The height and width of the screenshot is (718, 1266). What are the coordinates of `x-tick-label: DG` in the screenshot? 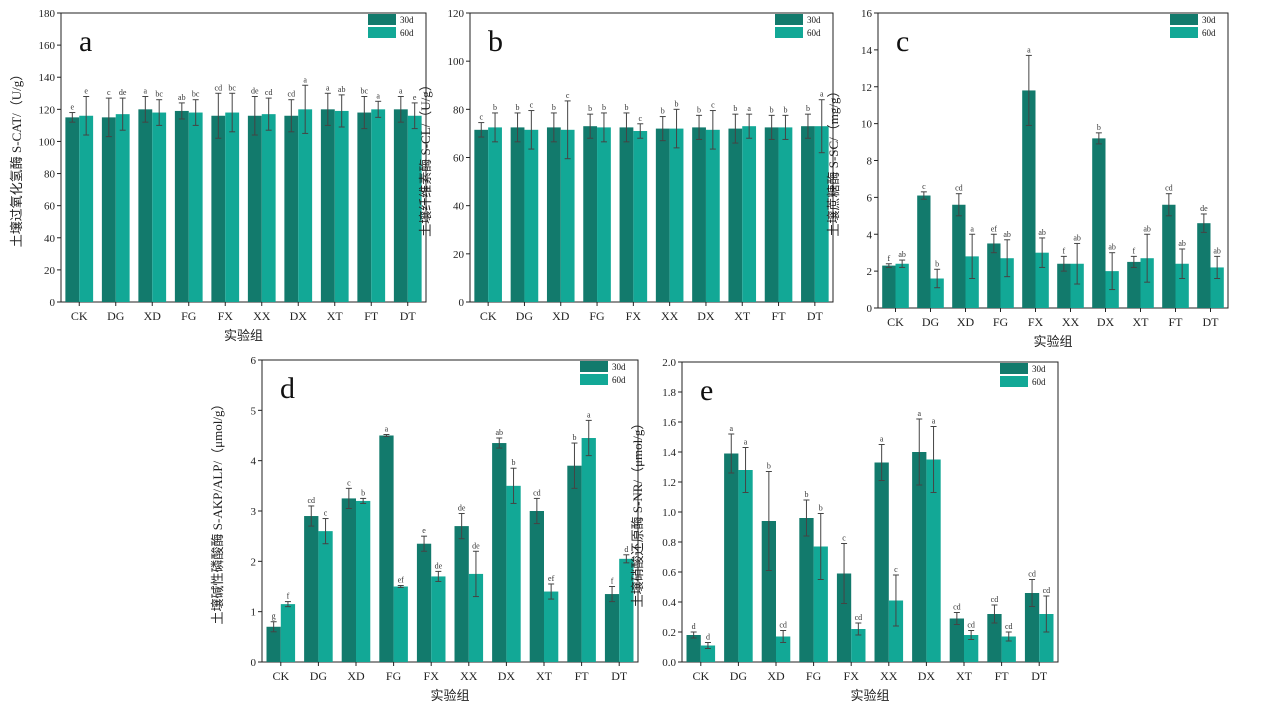 It's located at (116, 316).